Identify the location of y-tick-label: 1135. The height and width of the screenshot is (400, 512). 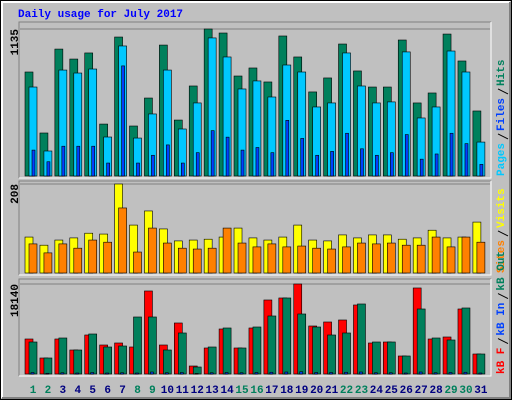
(16, 42).